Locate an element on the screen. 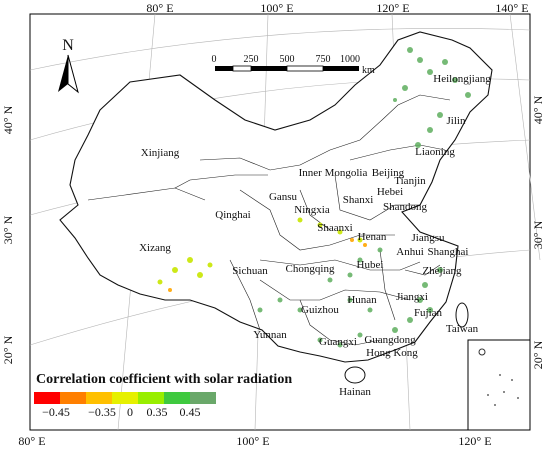 The image size is (550, 452). lon-top-80: 80° E is located at coordinates (159, 8).